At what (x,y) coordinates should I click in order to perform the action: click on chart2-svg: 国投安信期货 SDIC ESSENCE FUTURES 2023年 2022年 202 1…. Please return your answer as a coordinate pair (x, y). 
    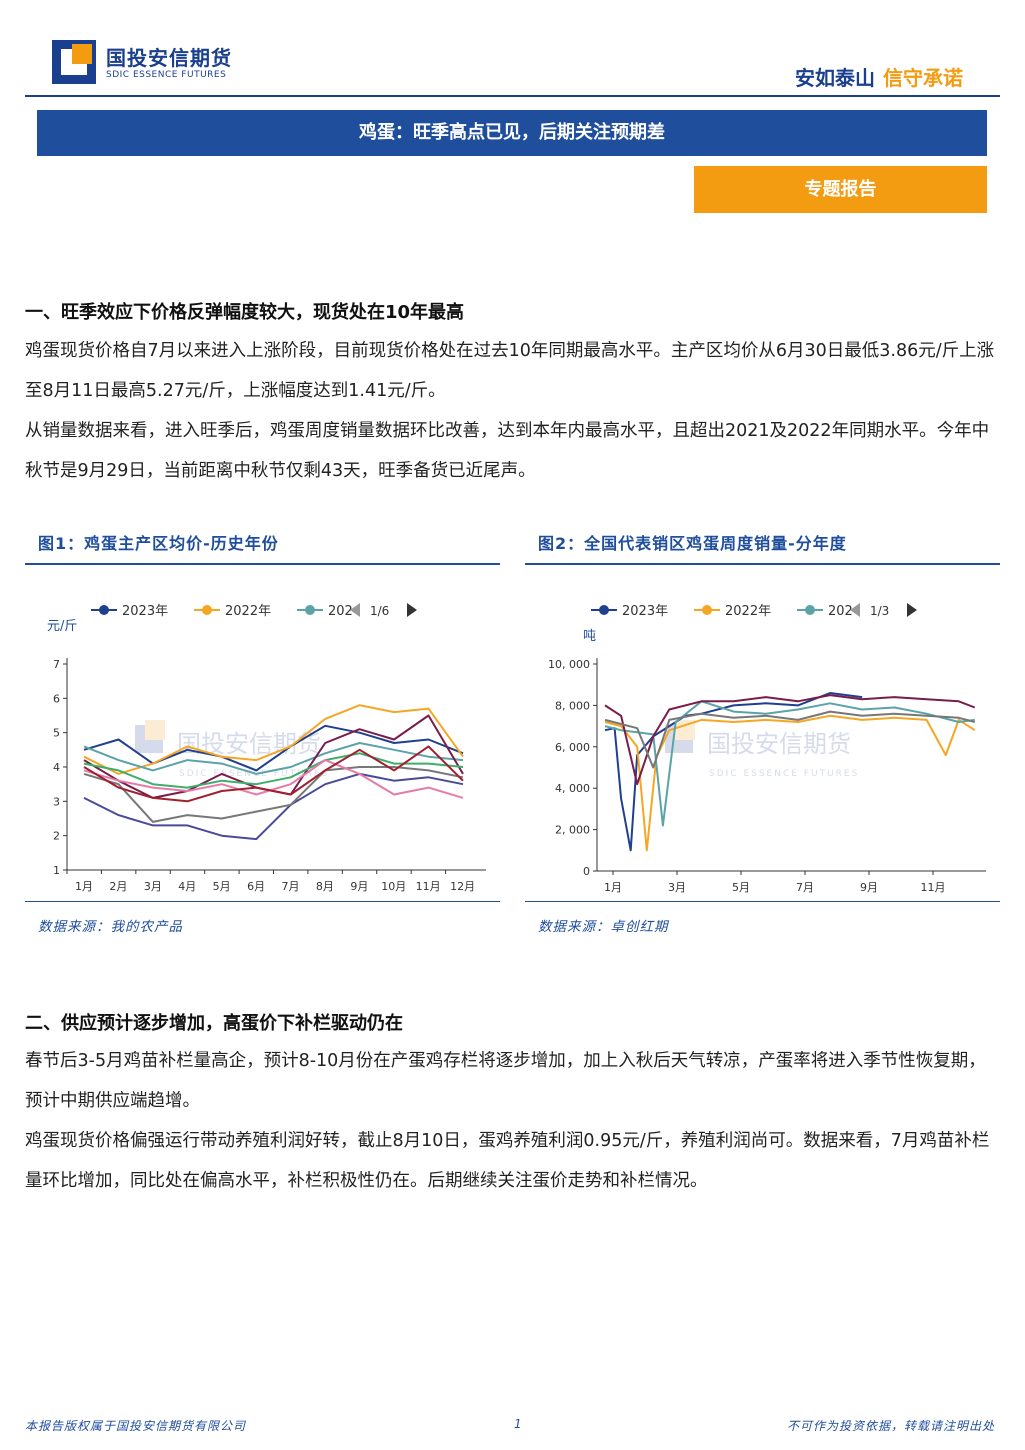
    Looking at the image, I should click on (767, 748).